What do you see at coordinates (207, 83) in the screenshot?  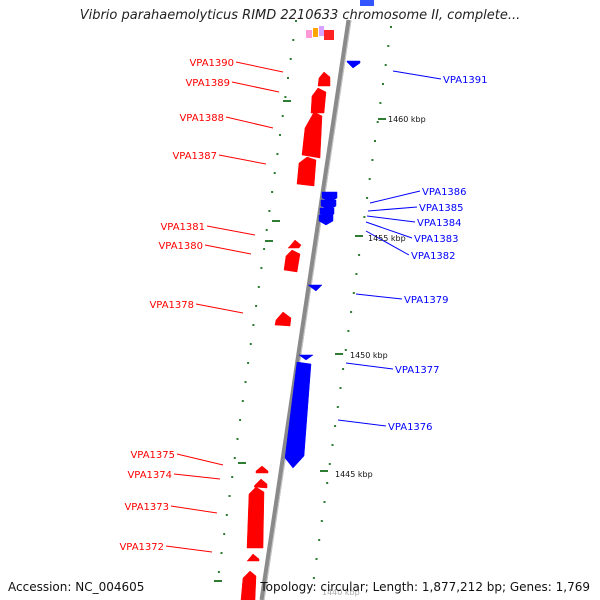 I see `left-gene-label: VPA1389` at bounding box center [207, 83].